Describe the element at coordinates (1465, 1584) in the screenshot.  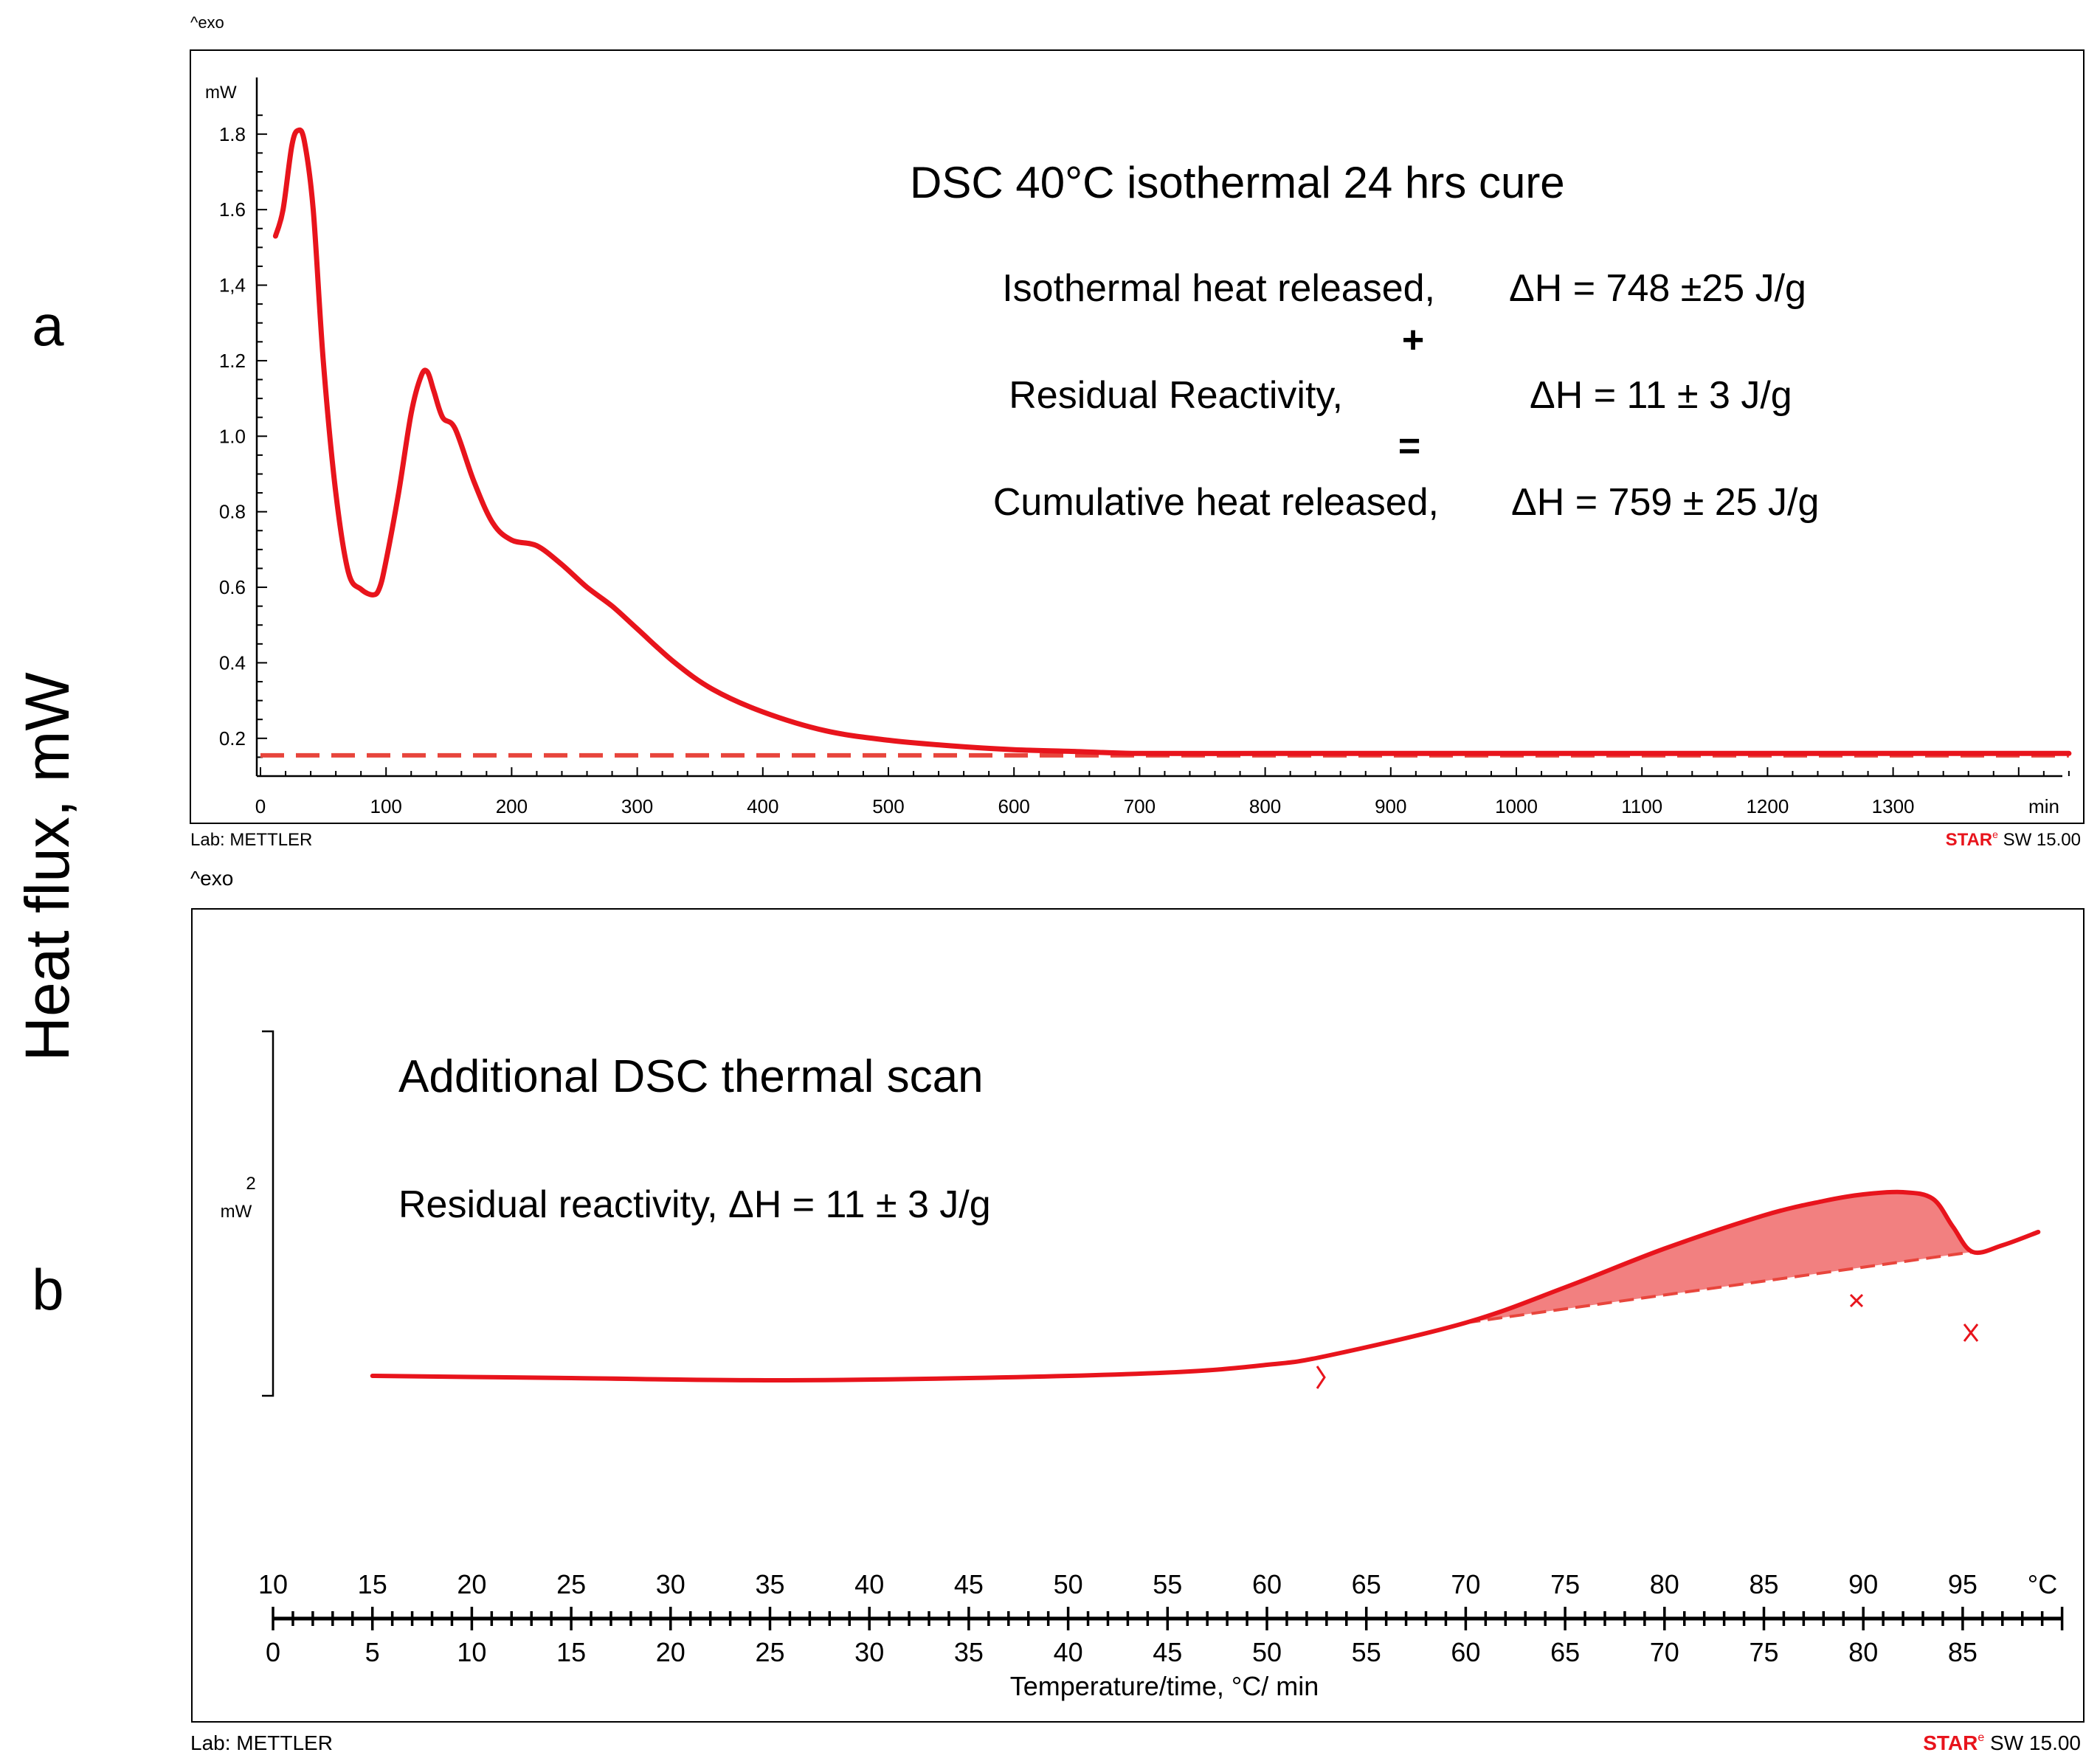
I see `temperature-tick-label: 70` at that location.